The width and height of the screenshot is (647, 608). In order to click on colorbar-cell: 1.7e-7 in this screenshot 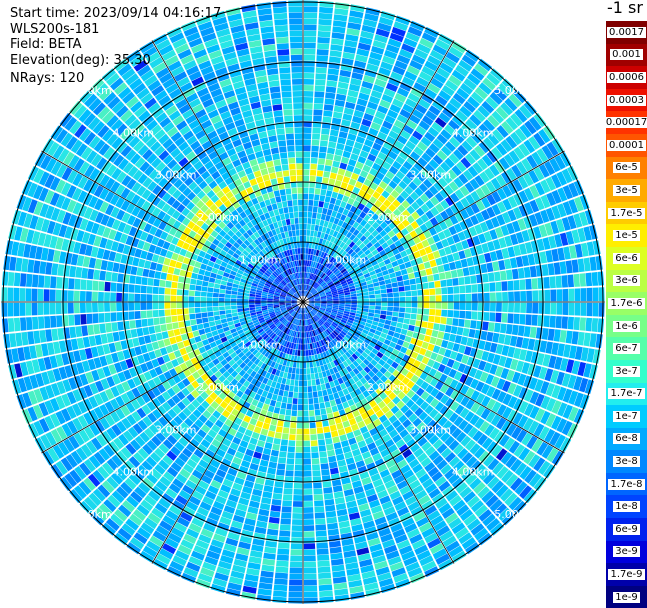, I will do `click(626, 394)`.